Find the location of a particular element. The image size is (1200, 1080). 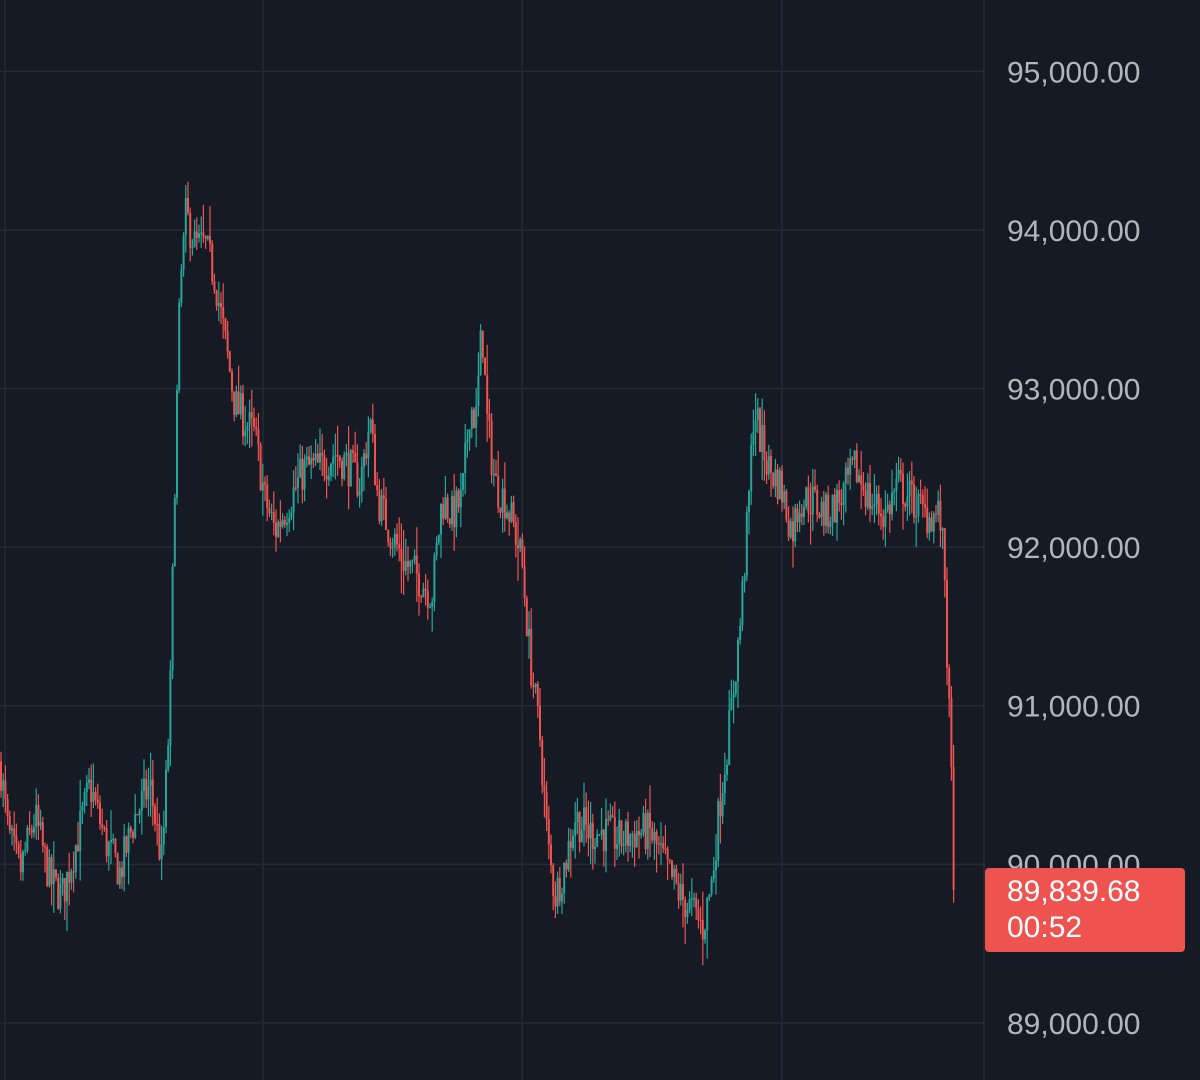

y-tick-label: 94,000.00 is located at coordinates (1073, 231).